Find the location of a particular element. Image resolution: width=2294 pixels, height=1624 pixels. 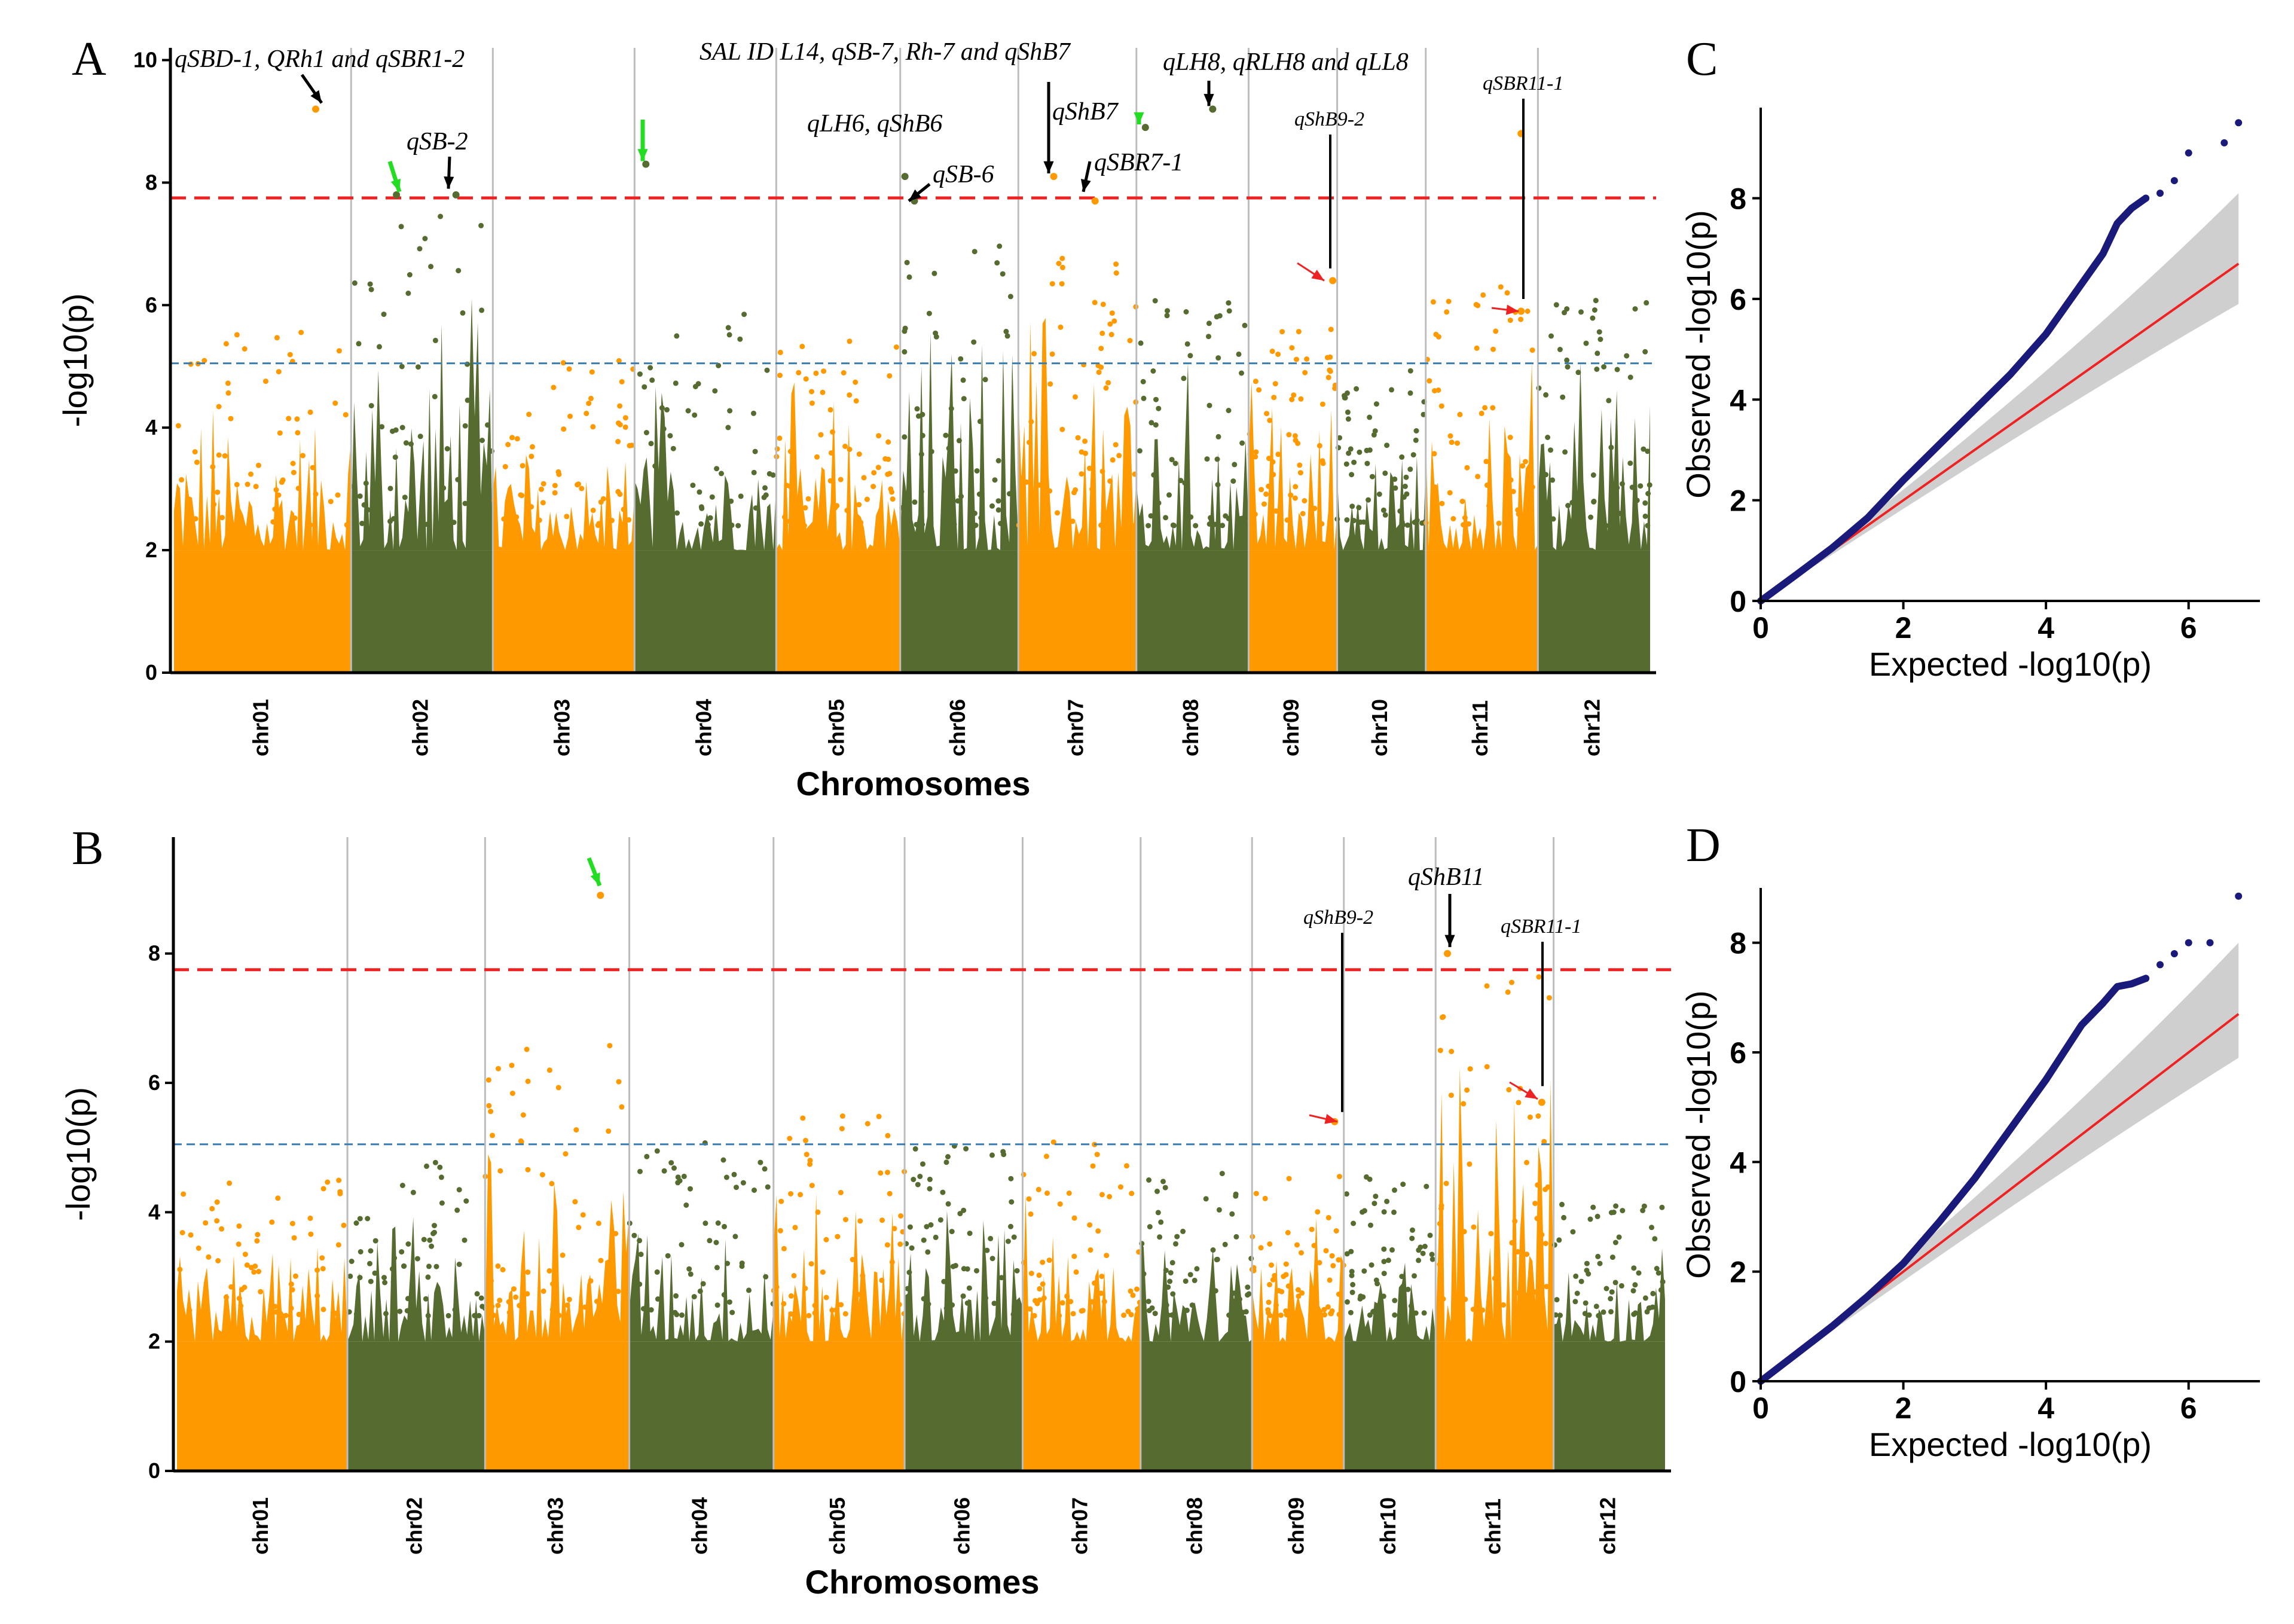

green-arrow-head is located at coordinates (595, 879).